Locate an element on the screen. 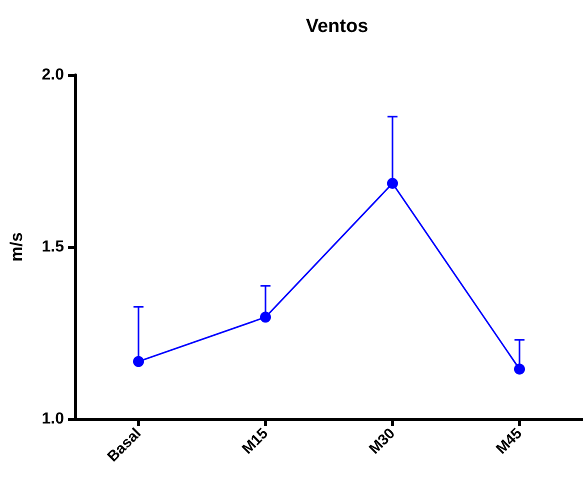  y-tick-label: 2.0 is located at coordinates (53, 75).